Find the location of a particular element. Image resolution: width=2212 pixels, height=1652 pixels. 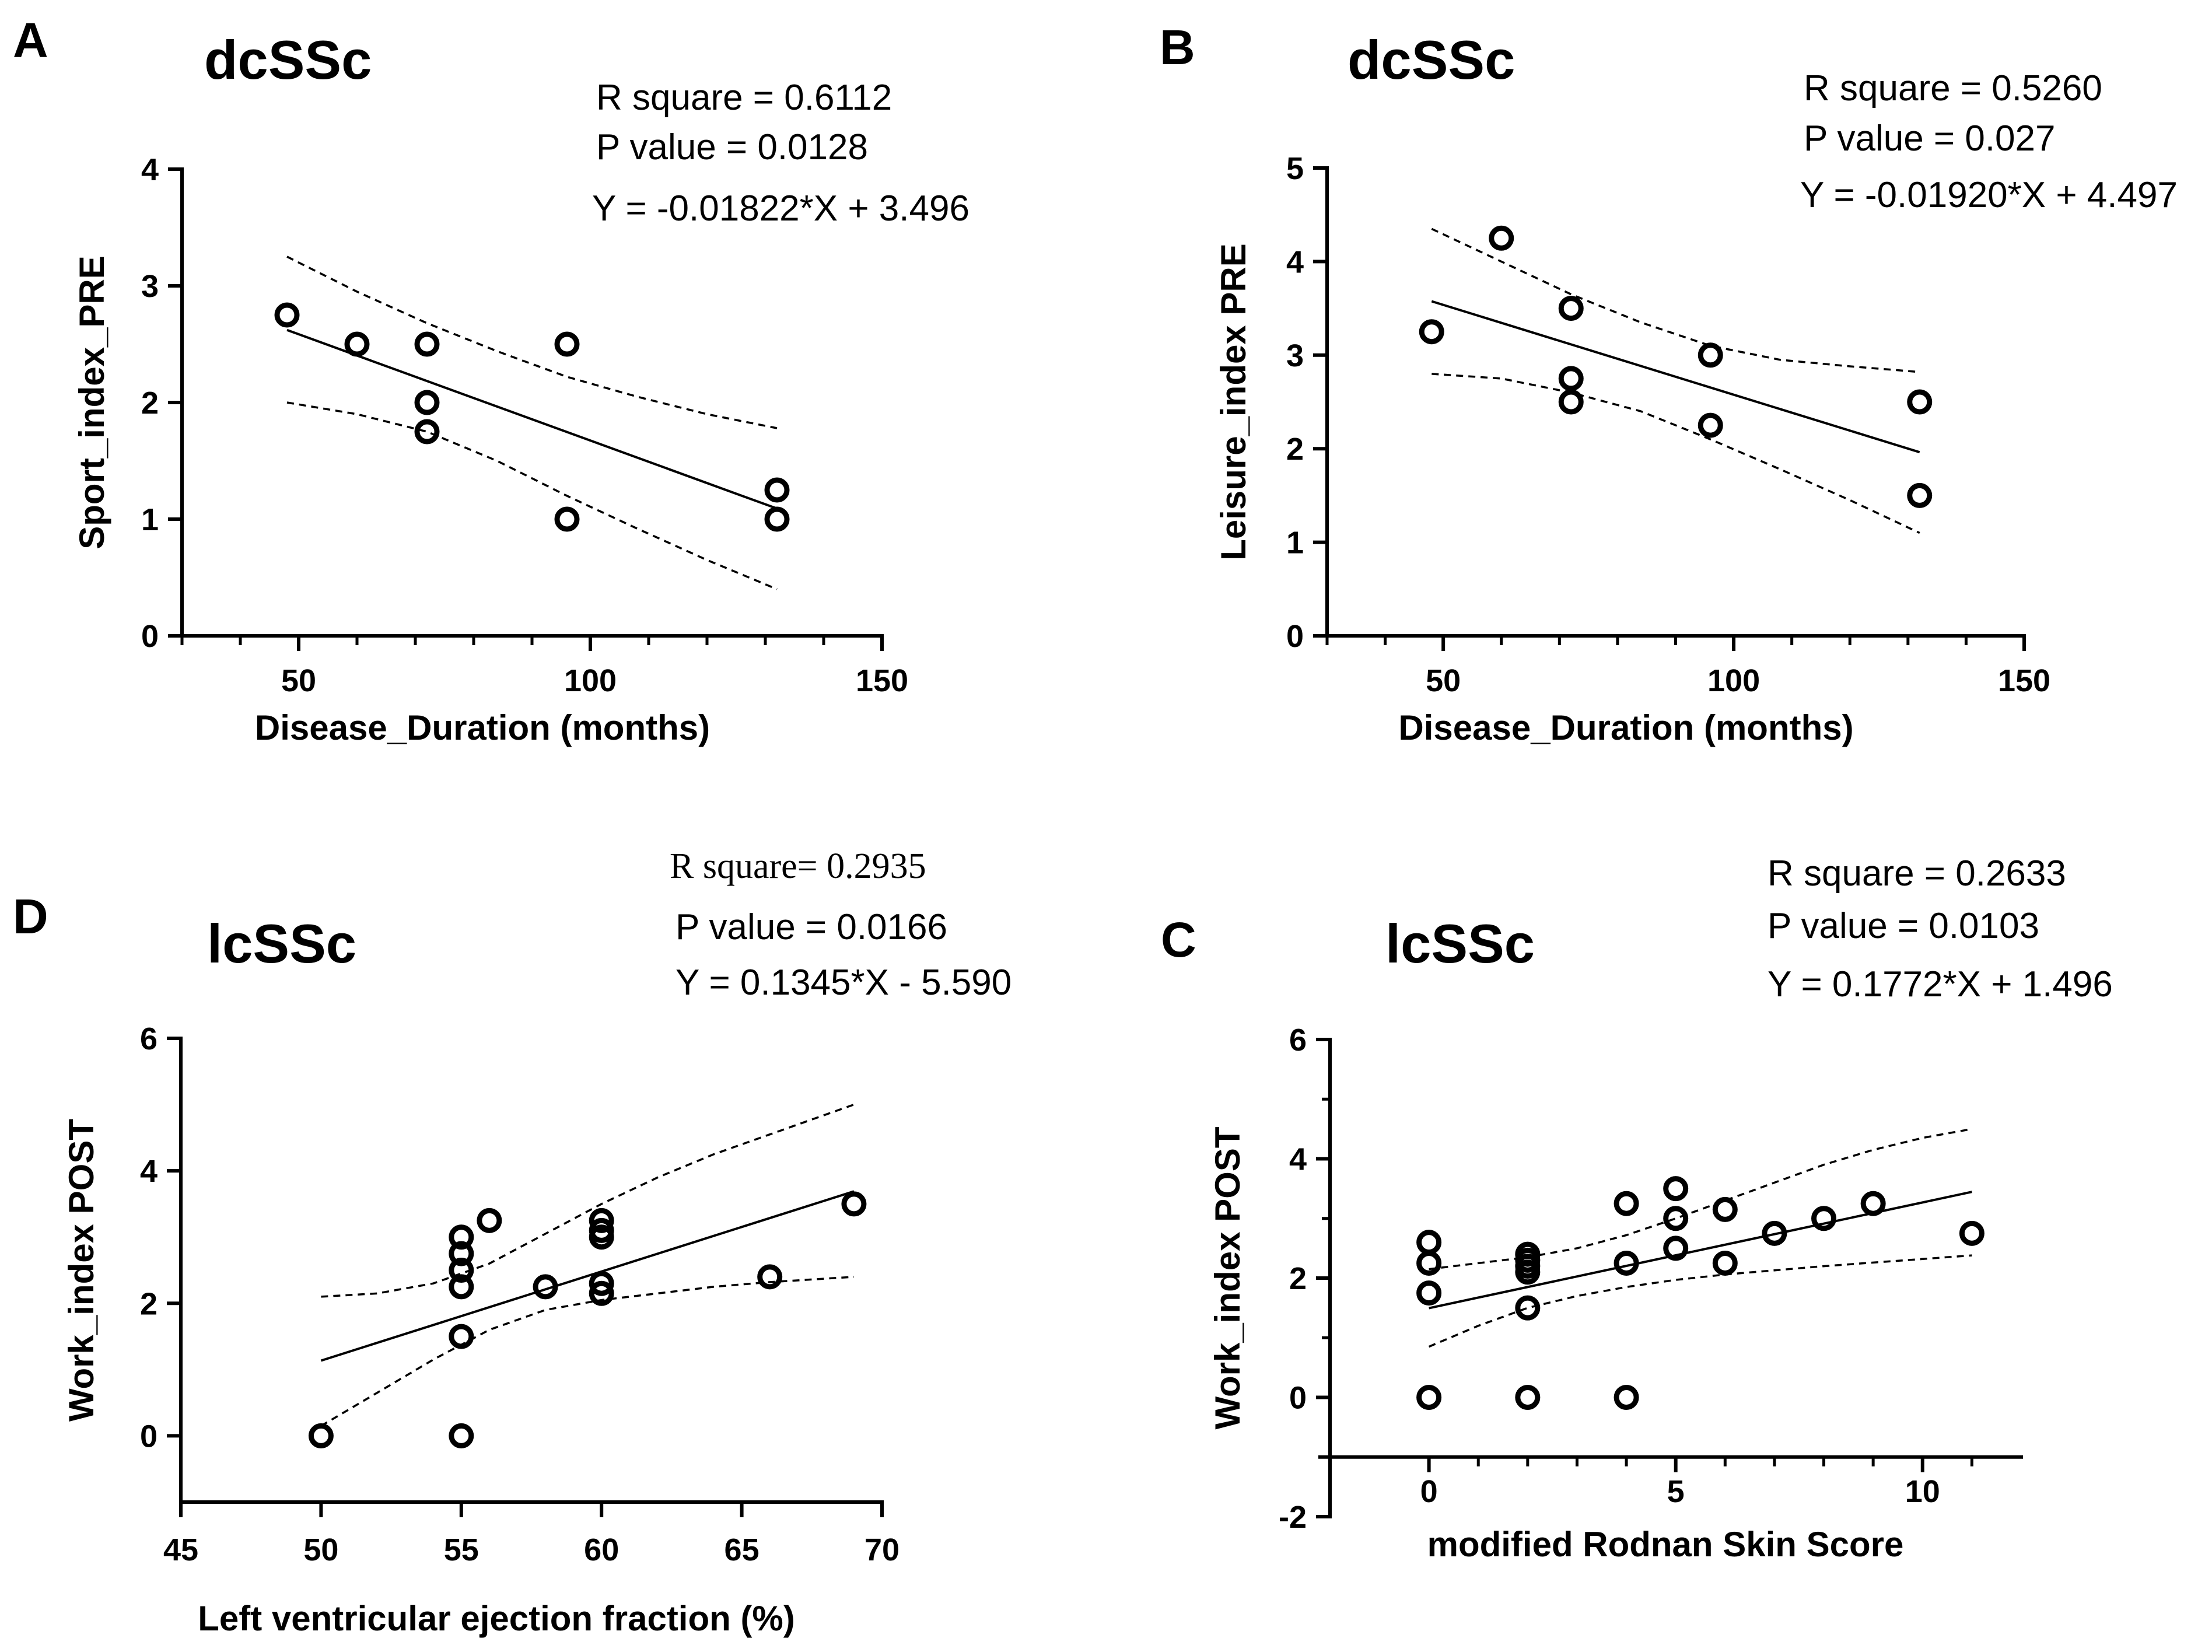

x-tick-label: 70 is located at coordinates (882, 1549).